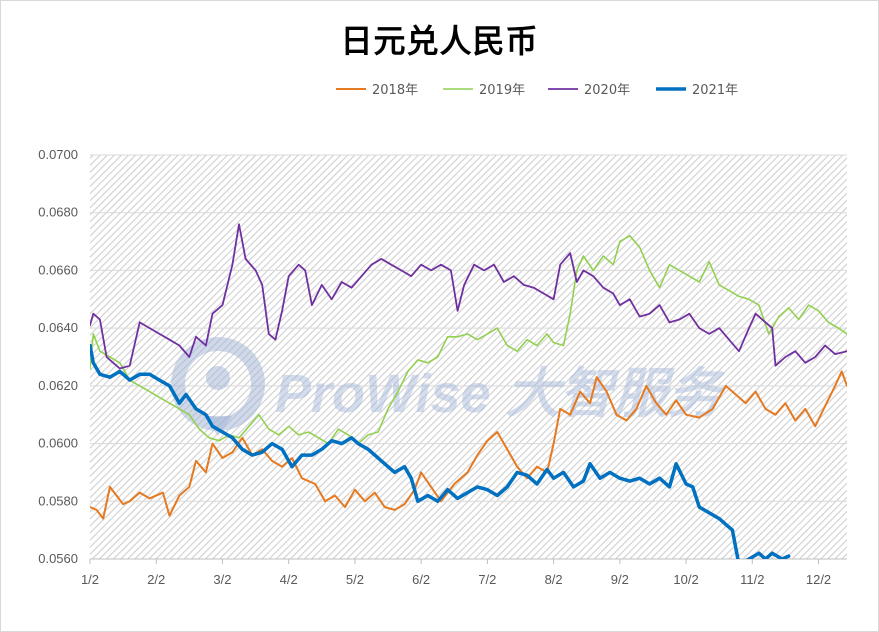 The height and width of the screenshot is (632, 879). What do you see at coordinates (554, 579) in the screenshot?
I see `x-tick-label: 8/2` at bounding box center [554, 579].